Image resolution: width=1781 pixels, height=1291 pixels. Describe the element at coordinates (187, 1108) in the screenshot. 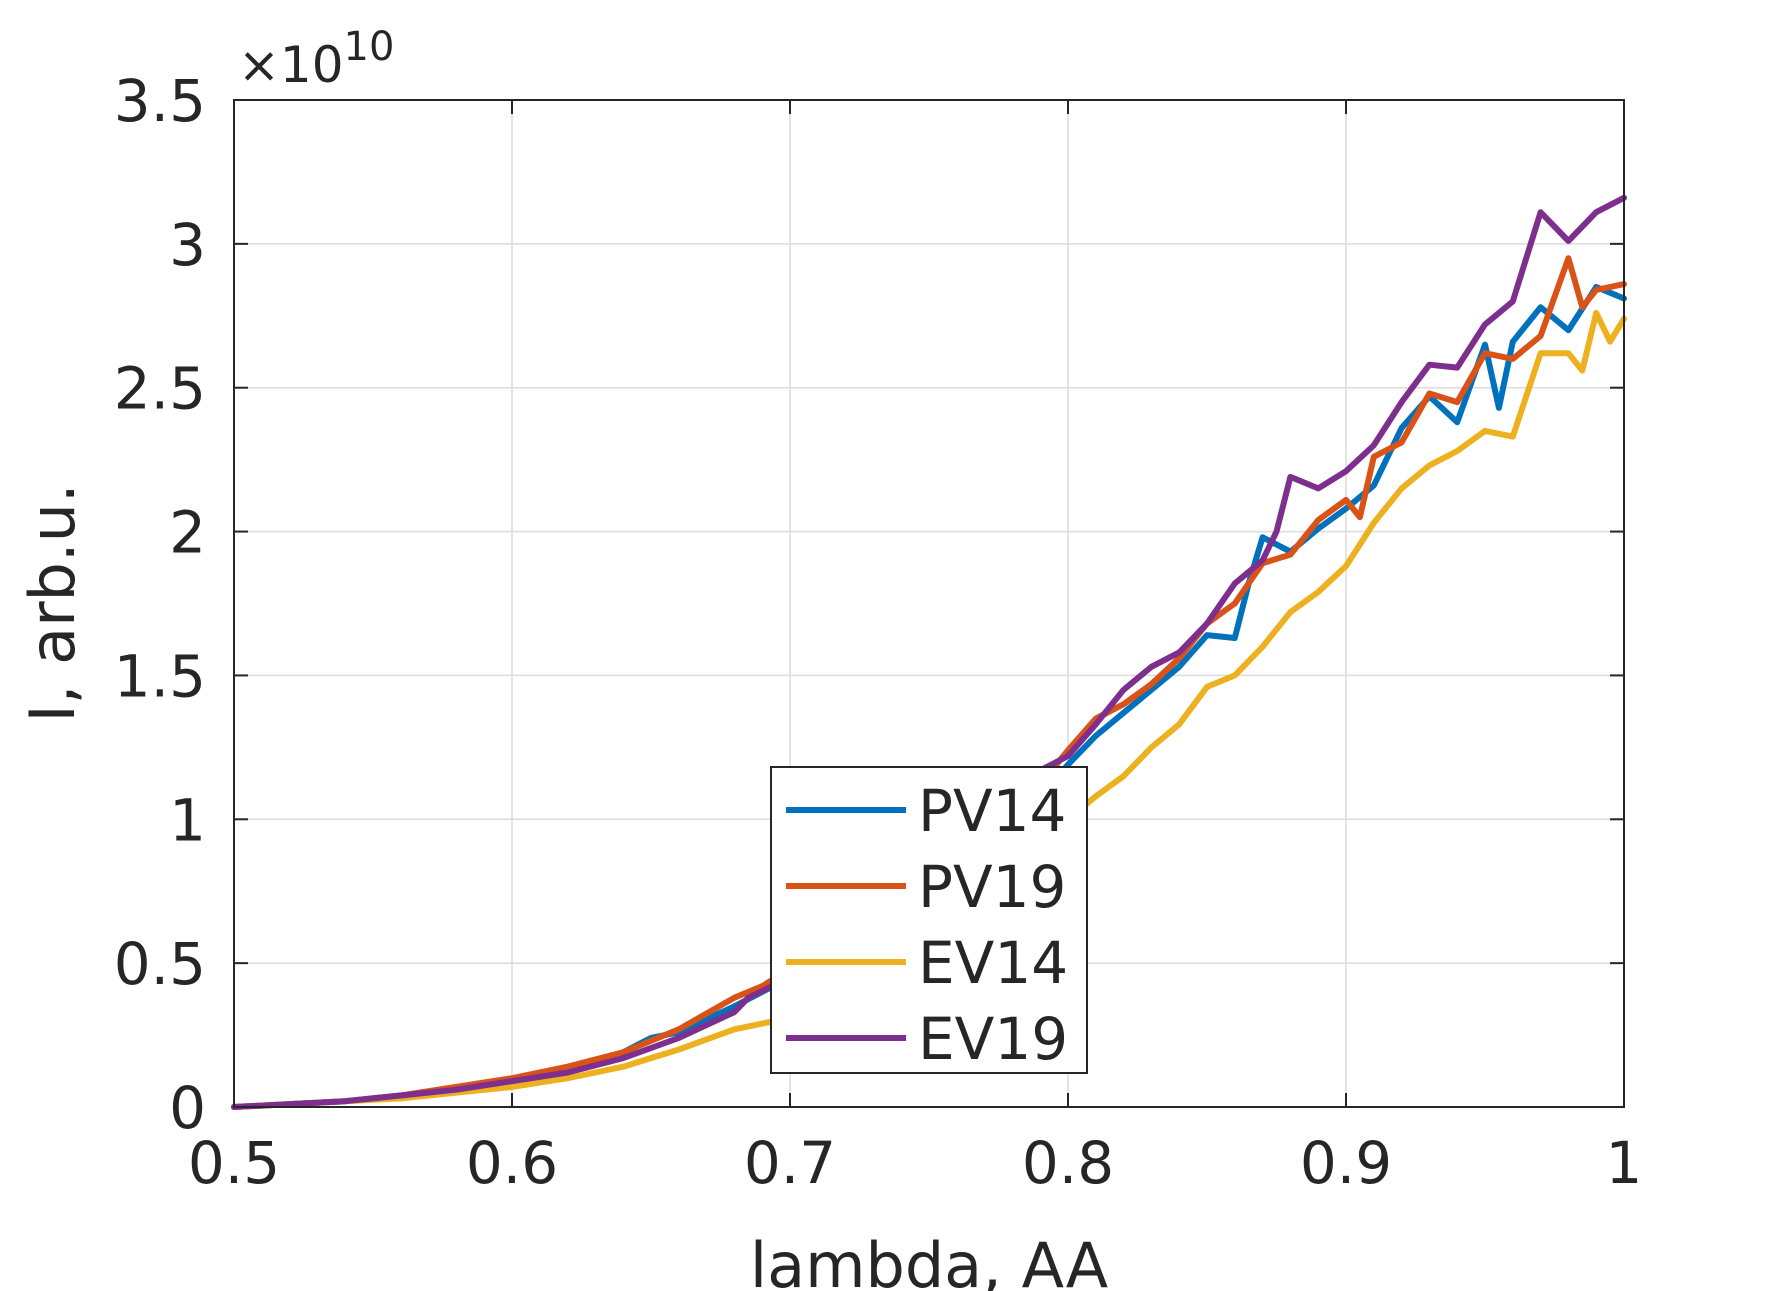

I see `y-tick-label: 0` at that location.